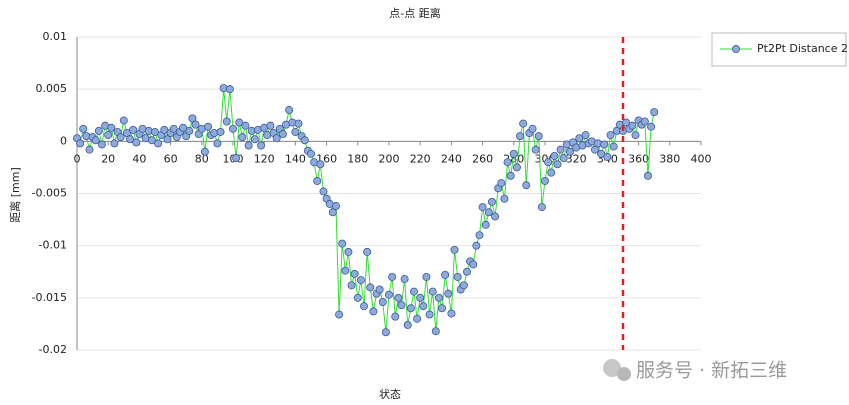  What do you see at coordinates (264, 158) in the screenshot?
I see `x-tick-label: 120` at bounding box center [264, 158].